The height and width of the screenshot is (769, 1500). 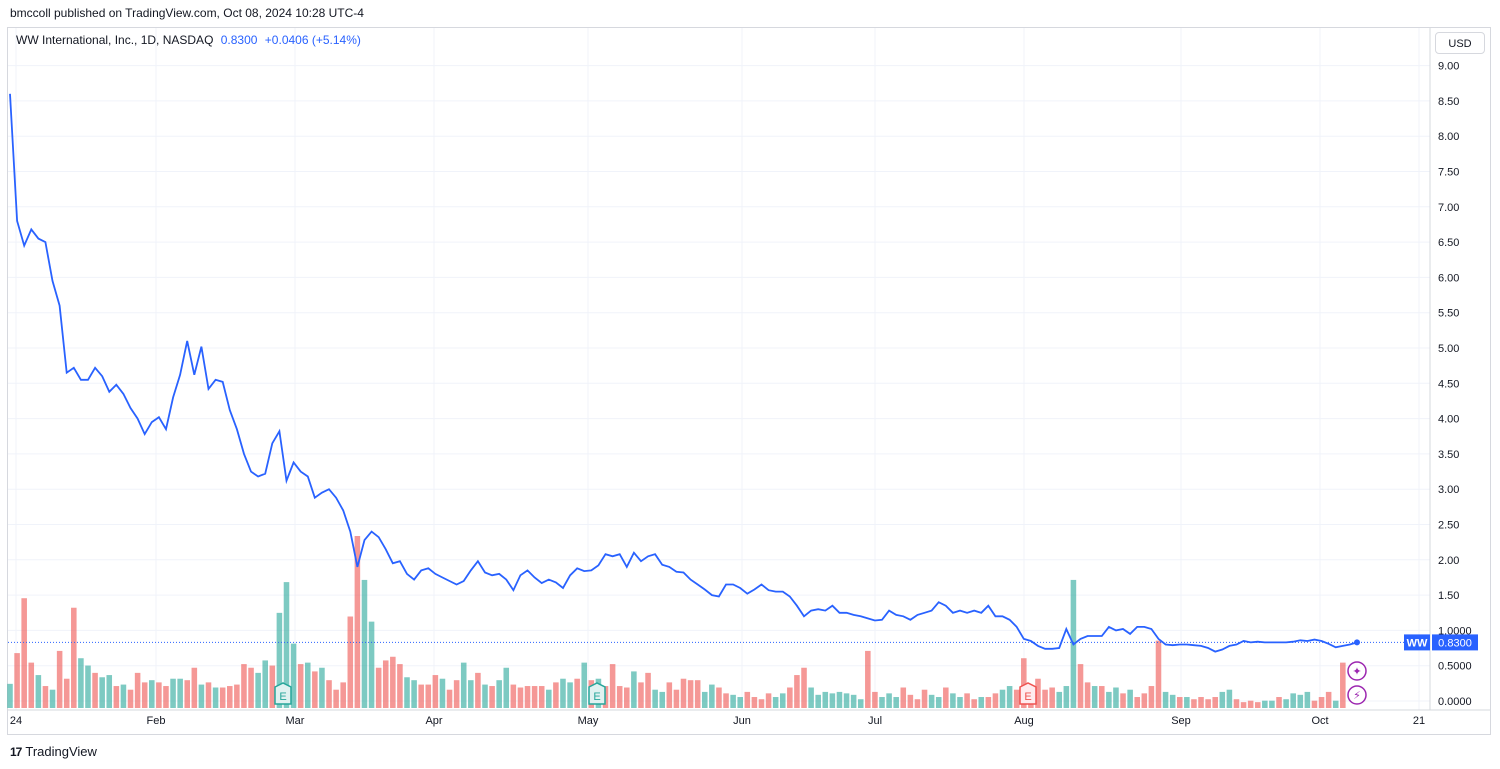 What do you see at coordinates (1460, 43) in the screenshot?
I see `currency-button: USD` at bounding box center [1460, 43].